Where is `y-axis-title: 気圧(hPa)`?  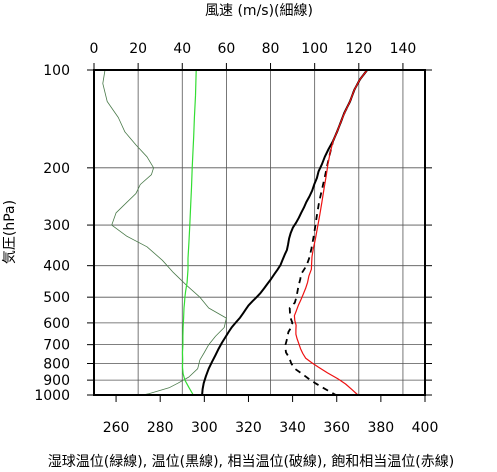 y-axis-title: 気圧(hPa) is located at coordinates (10, 232).